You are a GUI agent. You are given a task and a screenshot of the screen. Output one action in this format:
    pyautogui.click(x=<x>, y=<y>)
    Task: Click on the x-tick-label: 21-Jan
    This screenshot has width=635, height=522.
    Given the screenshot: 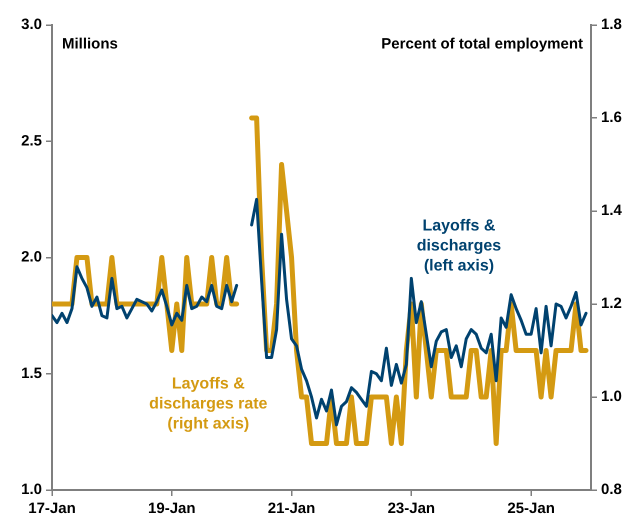 What is the action you would take?
    pyautogui.click(x=292, y=509)
    